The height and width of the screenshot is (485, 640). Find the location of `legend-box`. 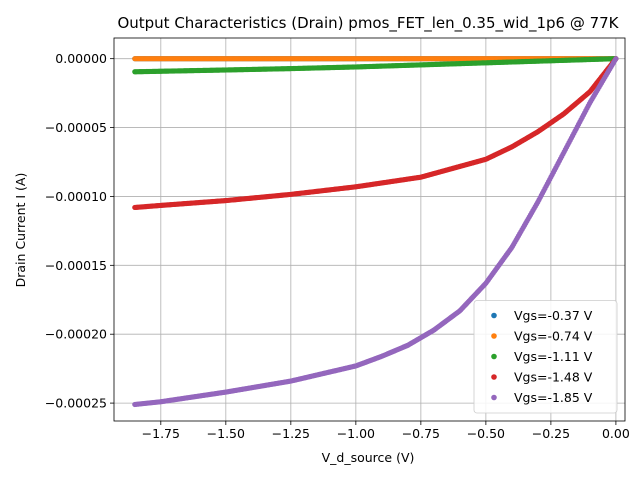

legend-box is located at coordinates (545, 357).